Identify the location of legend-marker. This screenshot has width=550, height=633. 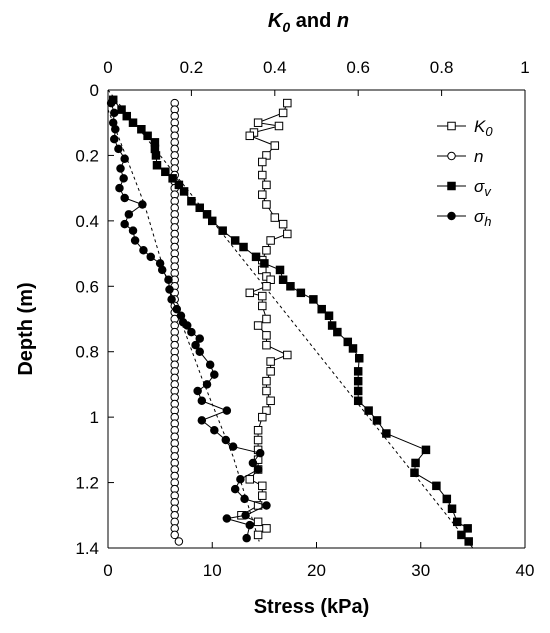
(451, 186).